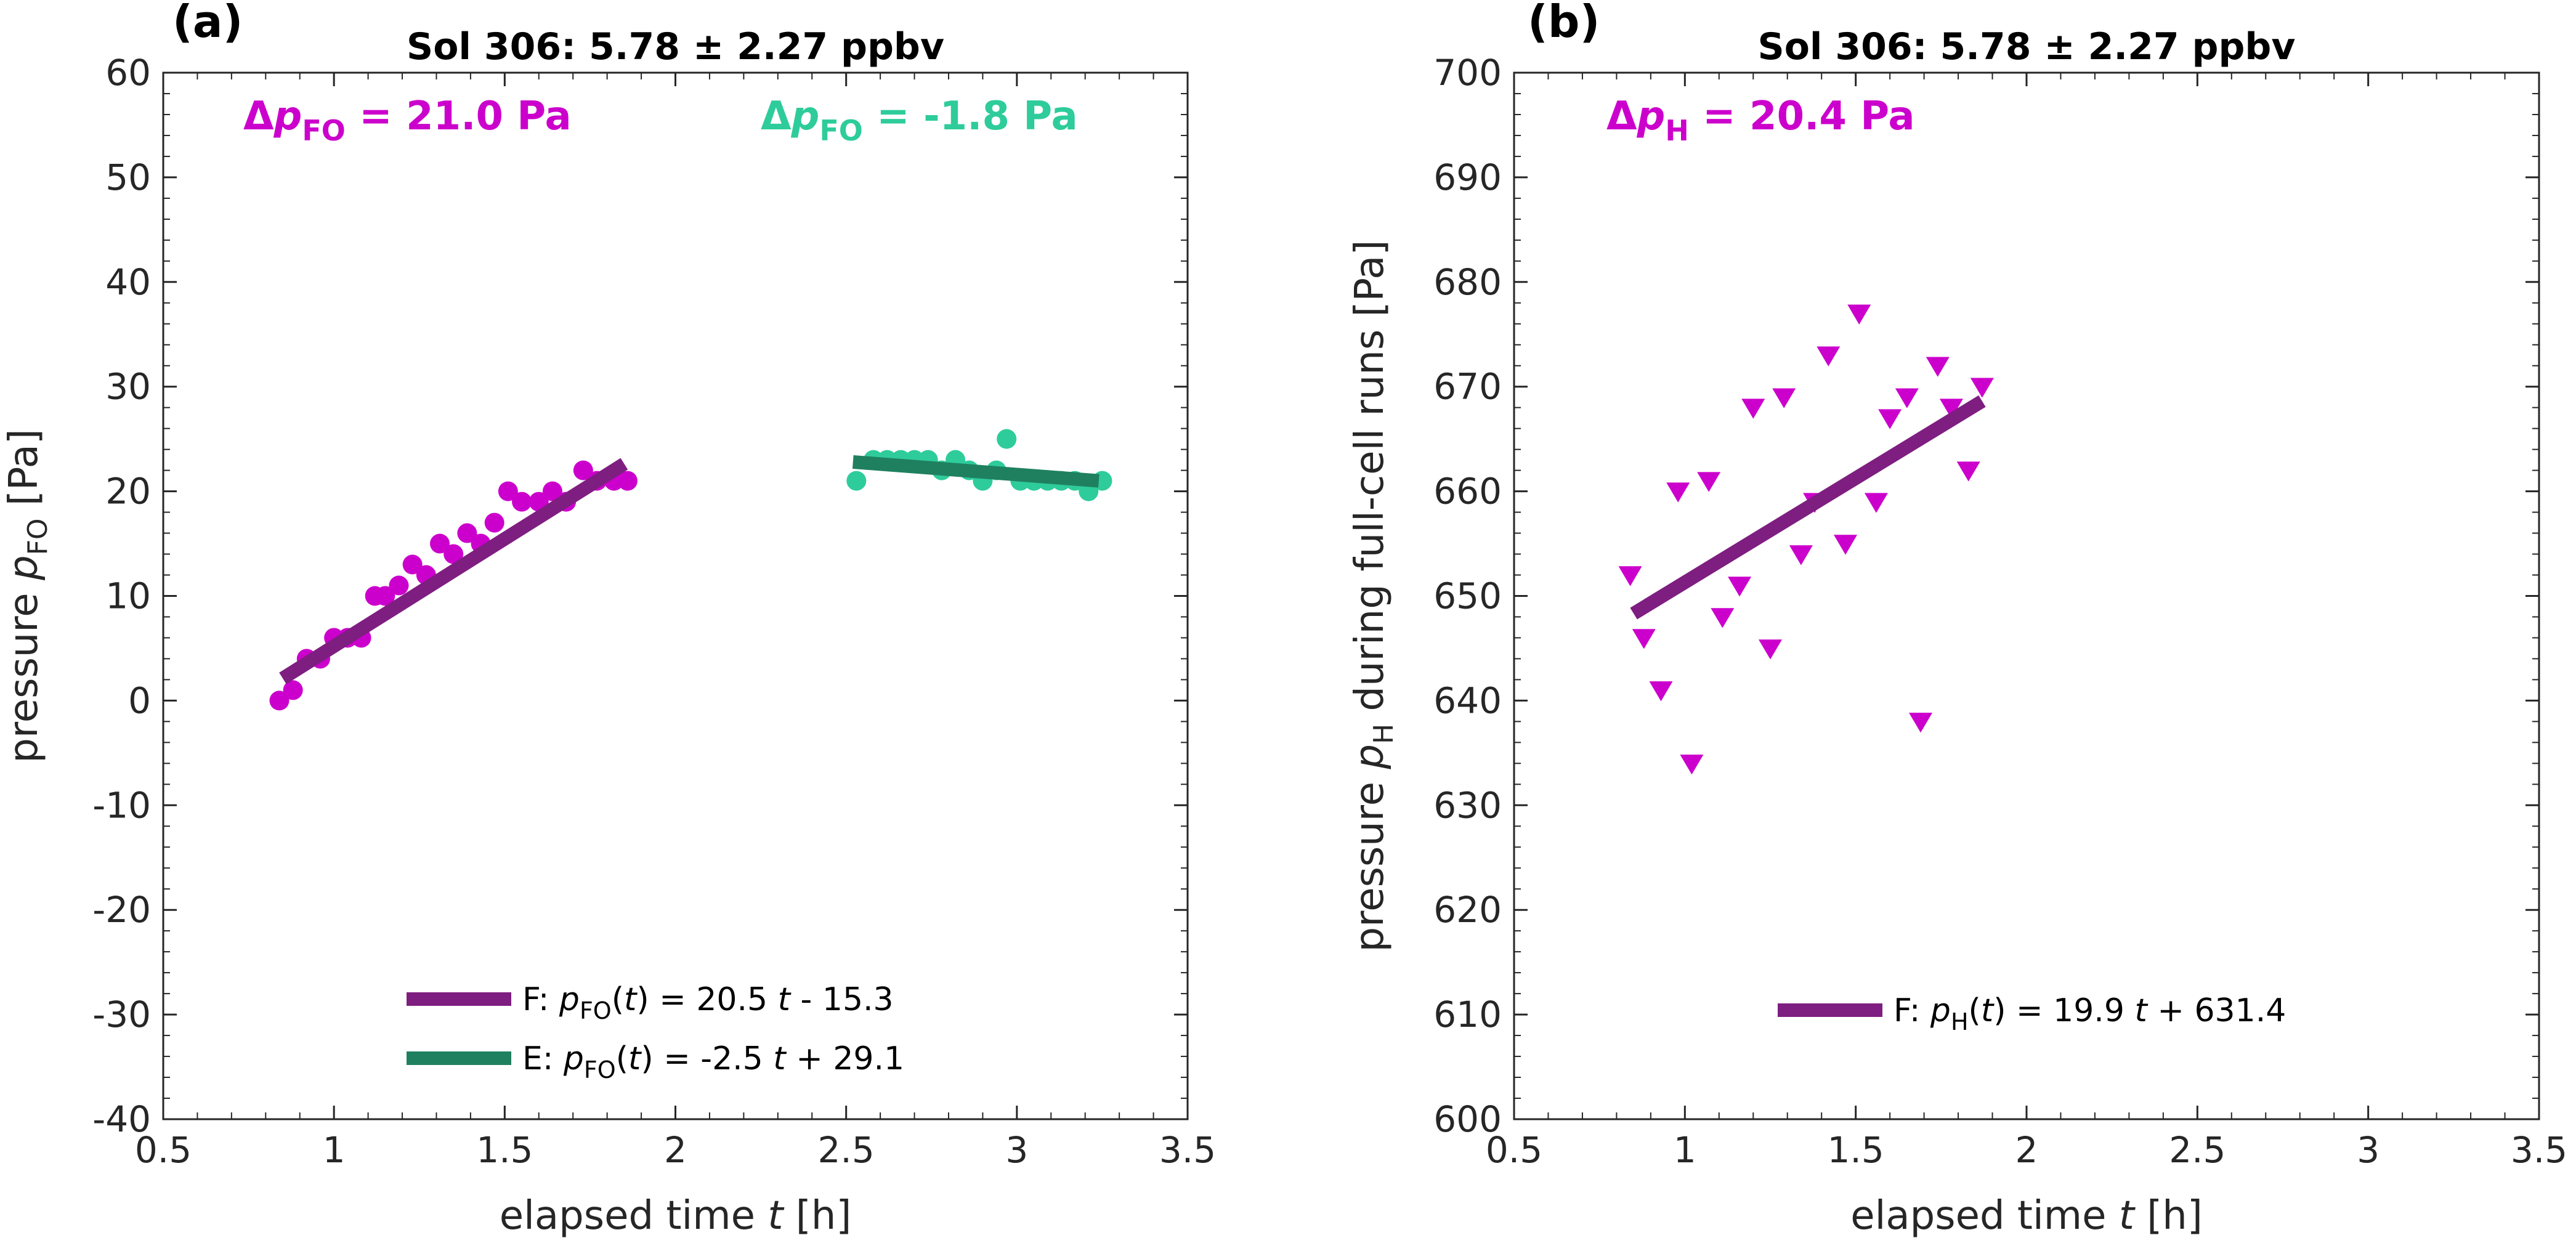 The height and width of the screenshot is (1243, 2576). I want to click on x-tick-label: 2, so click(675, 1150).